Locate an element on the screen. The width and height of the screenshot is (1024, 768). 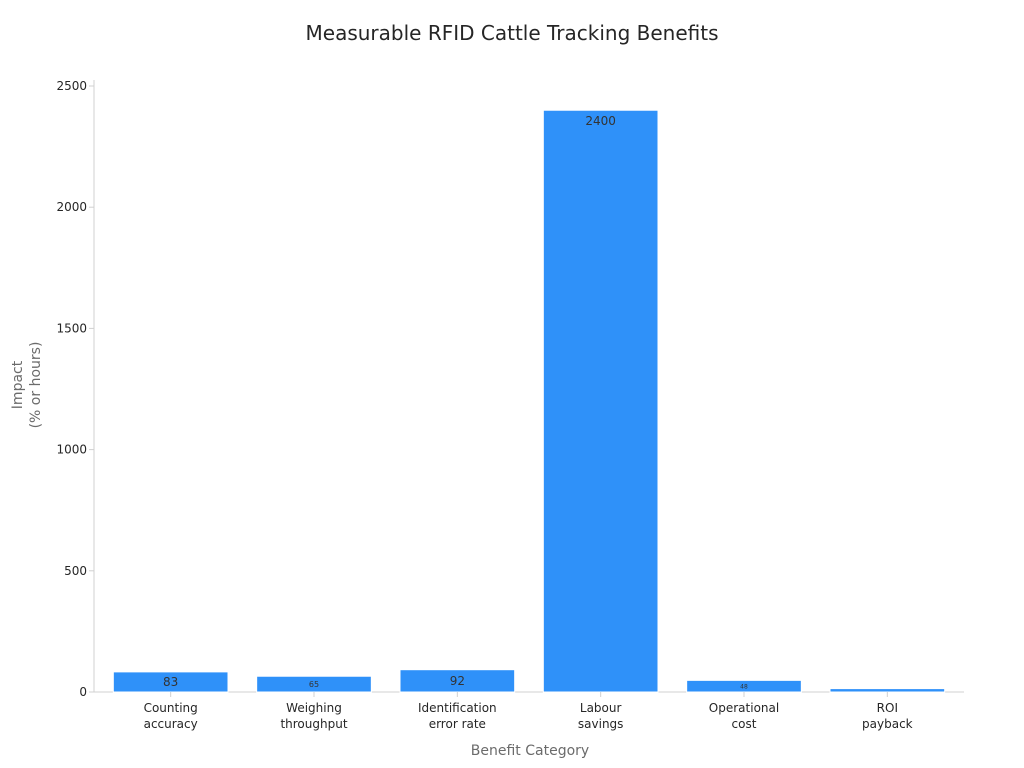
y-axis-title: Impact (% or hours) is located at coordinates (27, 385).